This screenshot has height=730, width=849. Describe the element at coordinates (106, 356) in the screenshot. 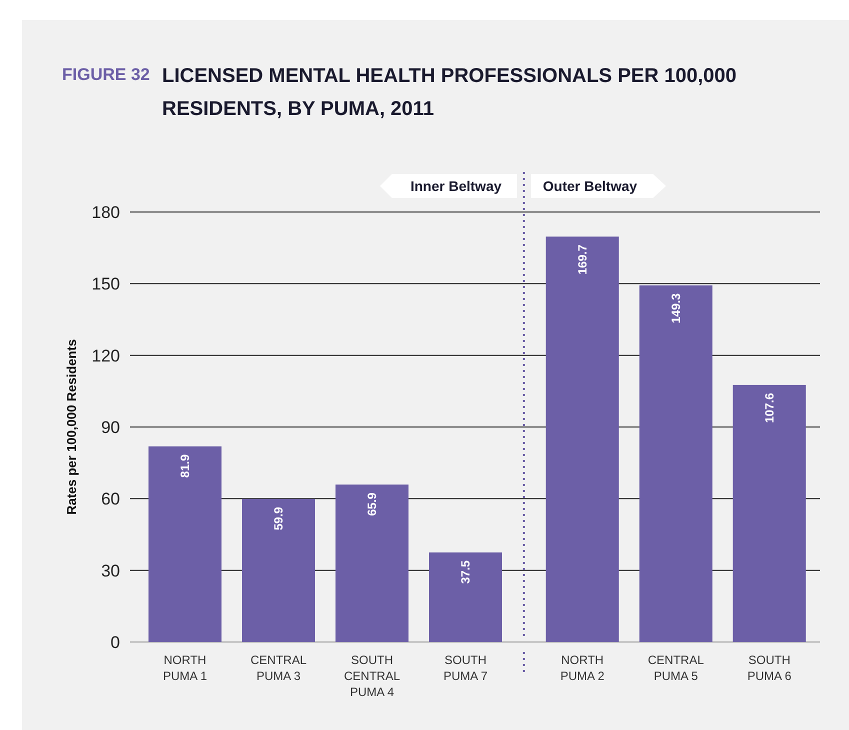

I see `y-tick-label: 120` at that location.